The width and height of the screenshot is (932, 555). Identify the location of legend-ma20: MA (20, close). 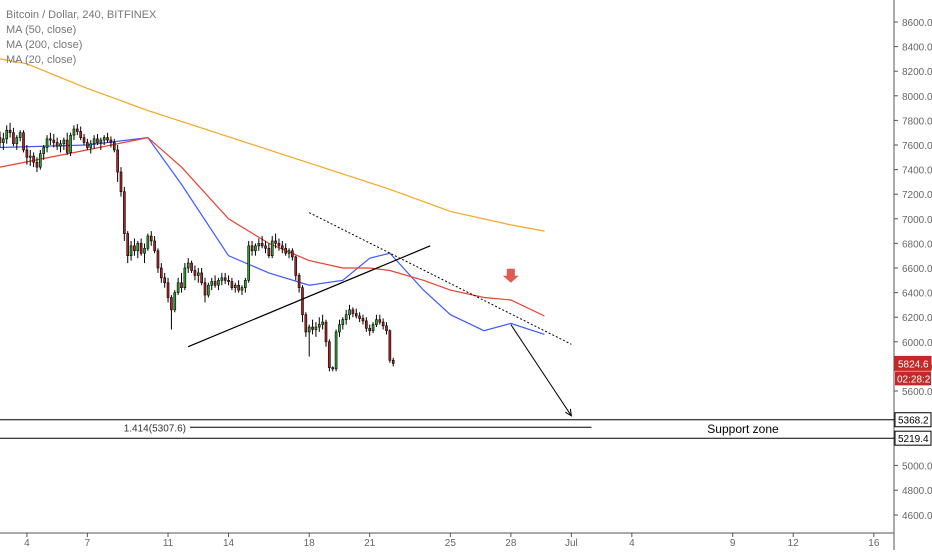
(41, 60).